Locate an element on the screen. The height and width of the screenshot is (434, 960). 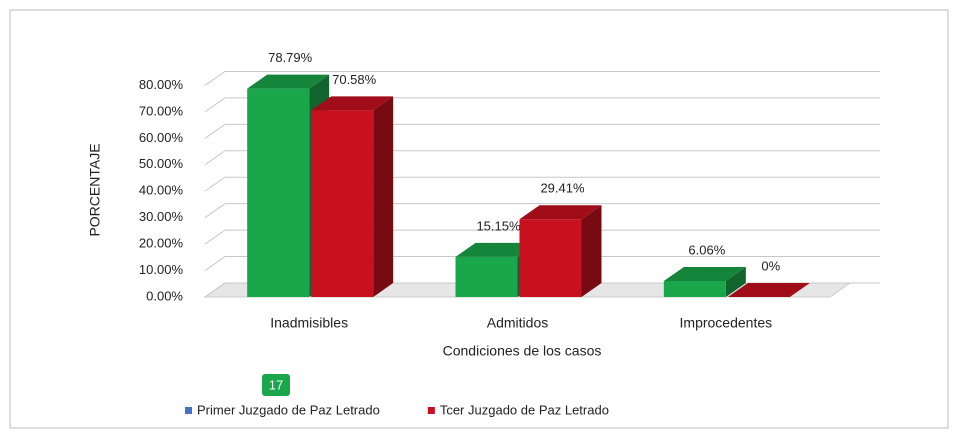
data-label: 78.79% is located at coordinates (290, 57).